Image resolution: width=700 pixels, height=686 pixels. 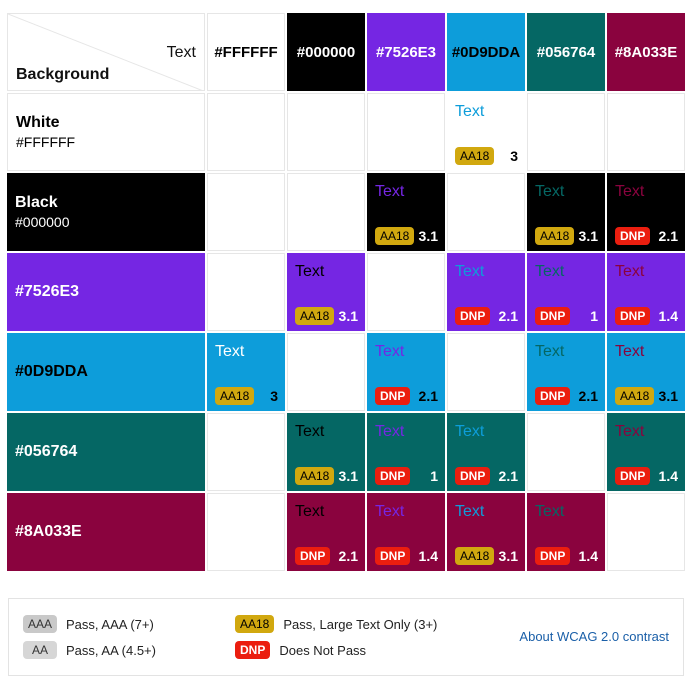 I want to click on legend-aa: AA Pass, AA (4.5+), so click(x=89, y=650).